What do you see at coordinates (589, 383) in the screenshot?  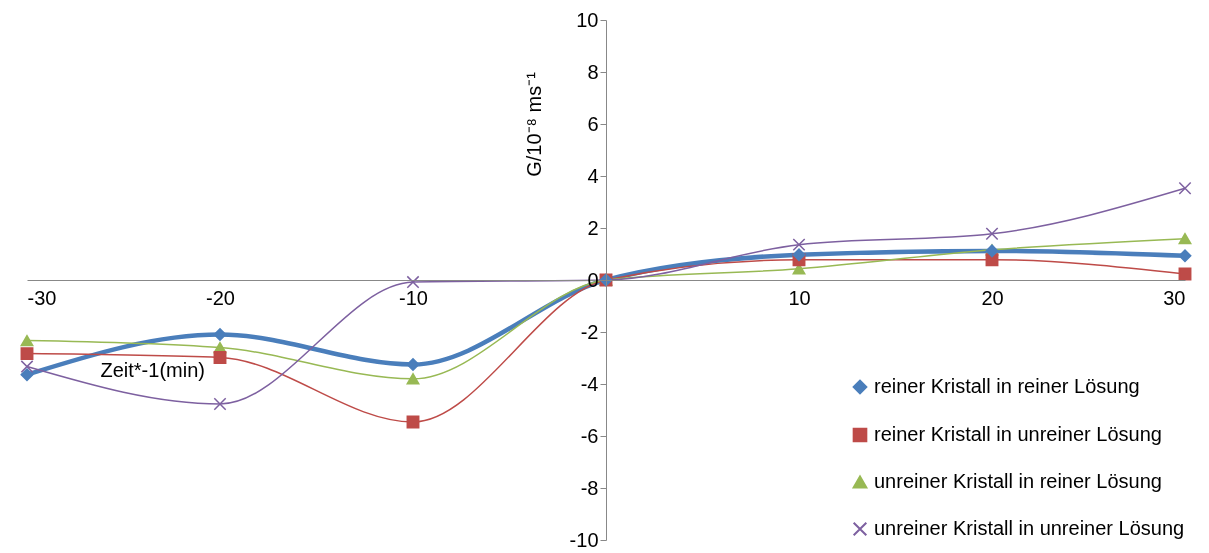 I see `y-tick-label: -4` at bounding box center [589, 383].